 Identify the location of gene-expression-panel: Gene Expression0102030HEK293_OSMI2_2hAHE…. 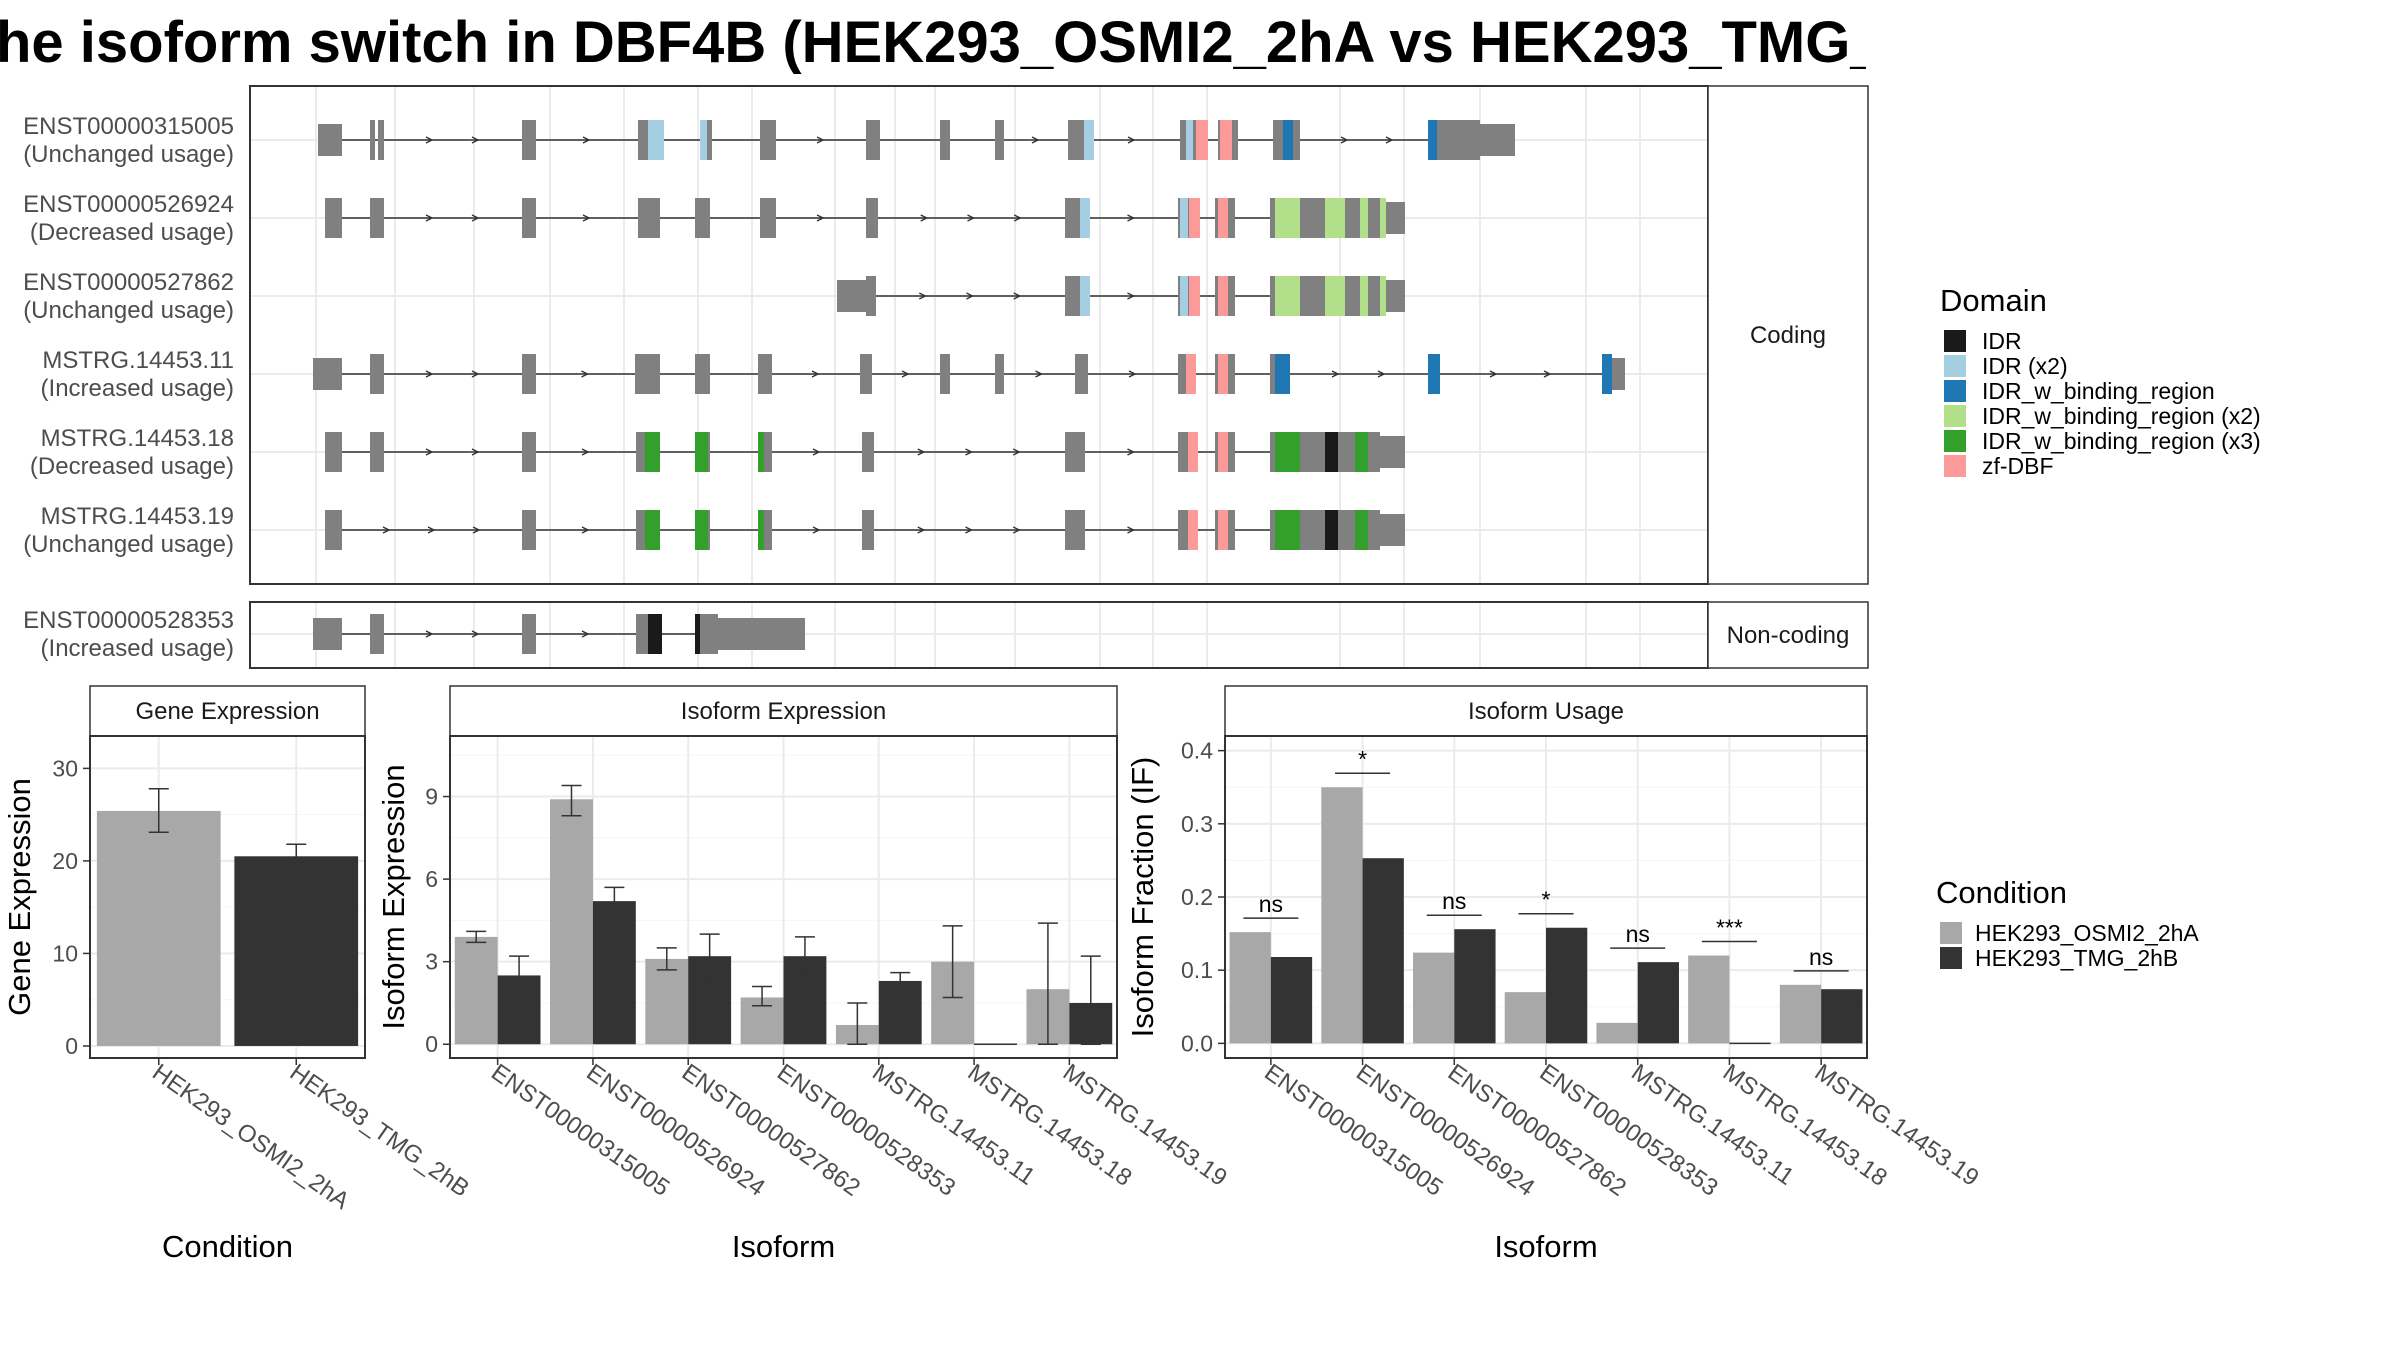
(238, 974).